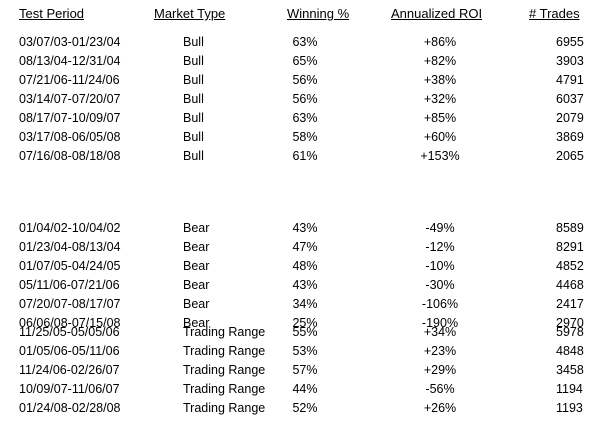  Describe the element at coordinates (70, 42) in the screenshot. I see `cell-test-period: 03/07/03-01/23/04` at that location.